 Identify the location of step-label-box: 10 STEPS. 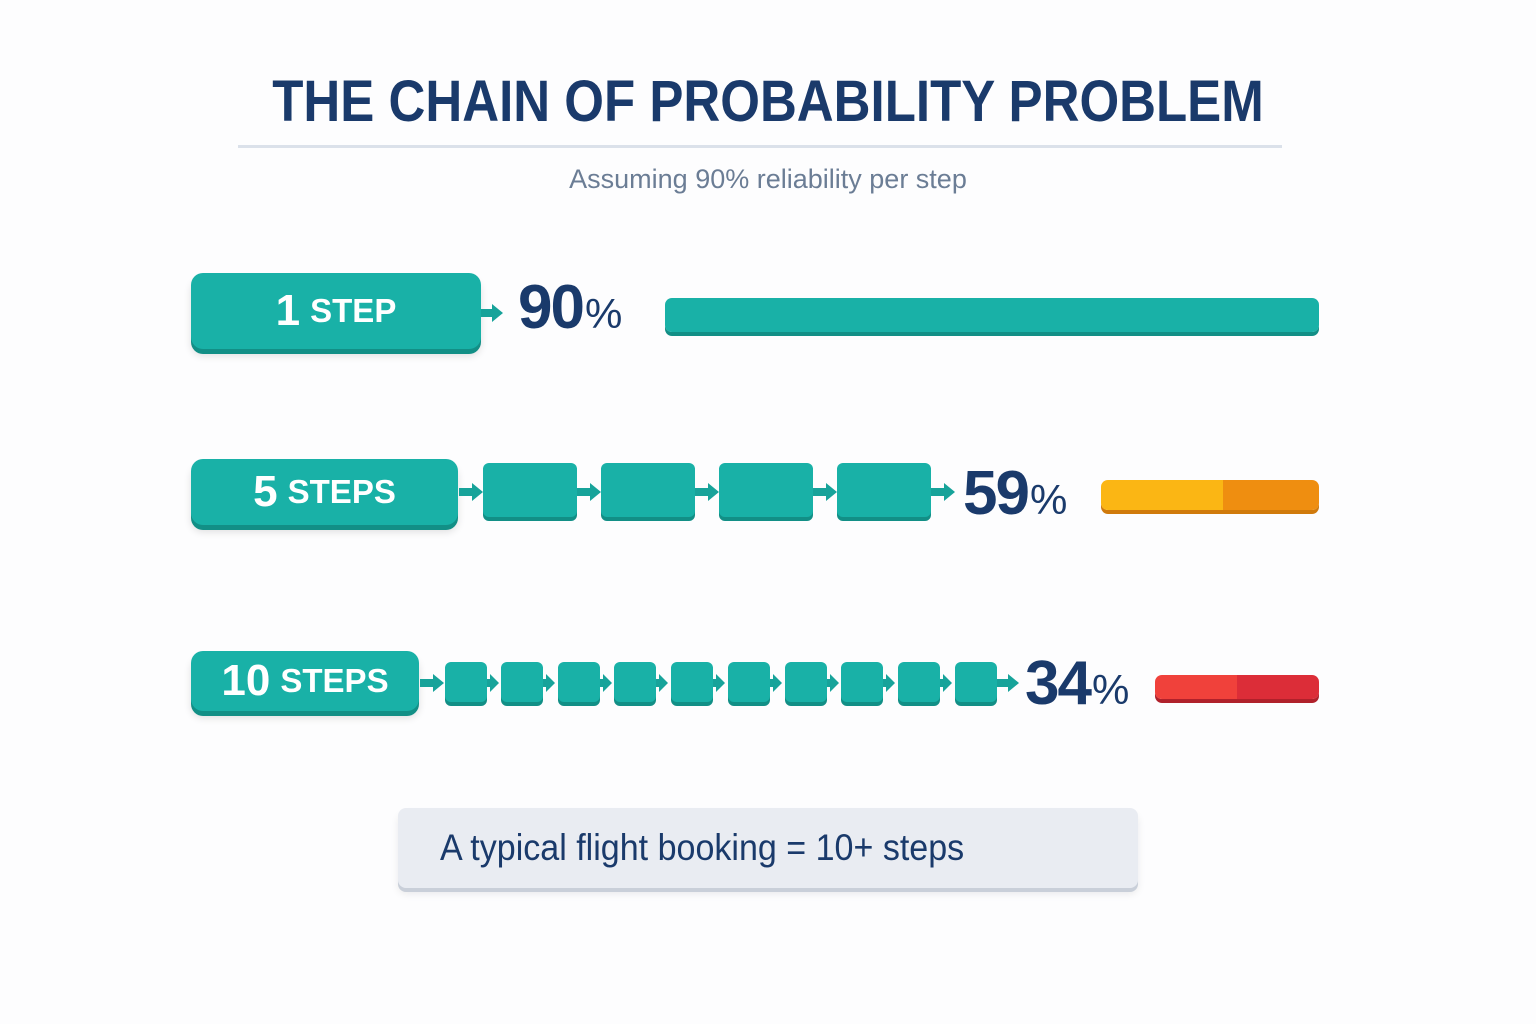
(305, 681).